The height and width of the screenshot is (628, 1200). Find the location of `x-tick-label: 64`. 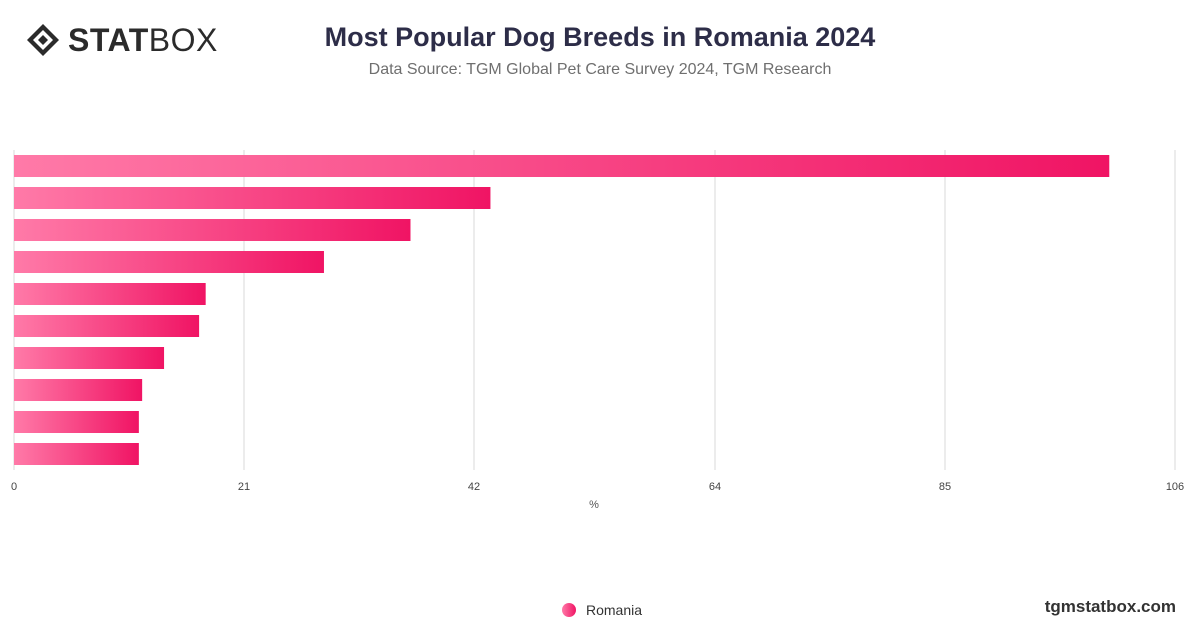

x-tick-label: 64 is located at coordinates (715, 487).